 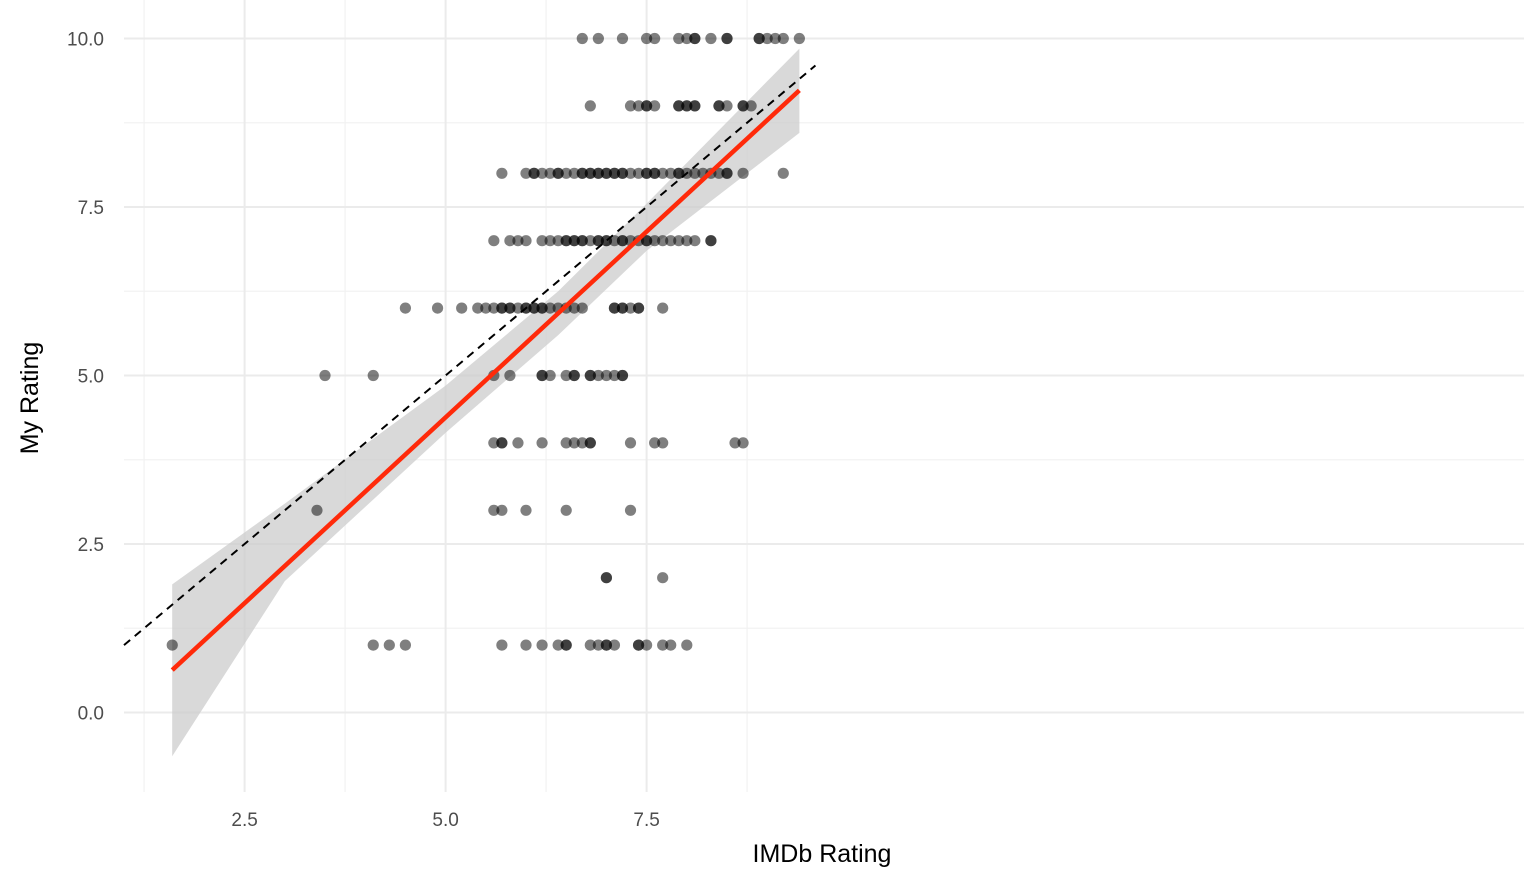 I want to click on x-axis-title: IMDb Rating, so click(x=822, y=854).